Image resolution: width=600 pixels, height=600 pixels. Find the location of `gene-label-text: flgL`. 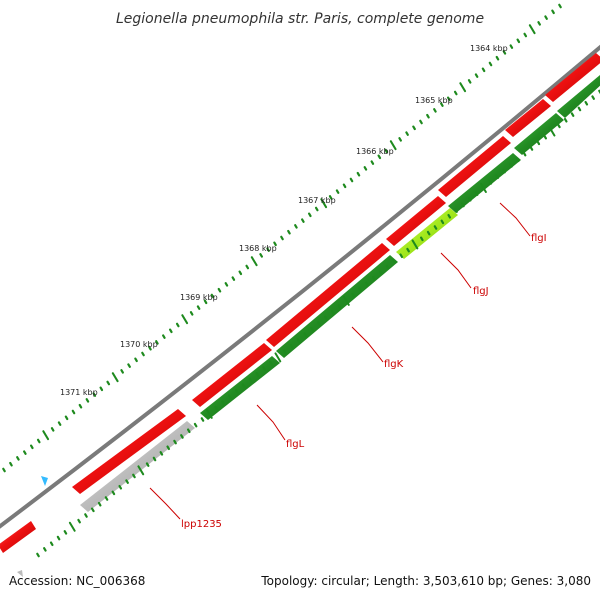

gene-label-text: flgL is located at coordinates (295, 444).